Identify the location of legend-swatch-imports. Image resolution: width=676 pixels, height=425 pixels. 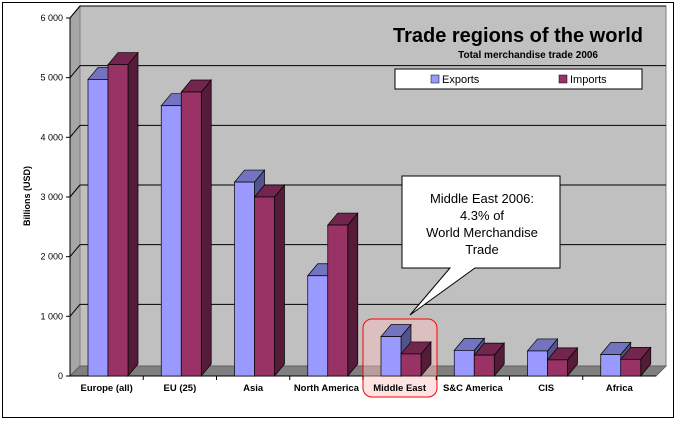
(563, 79).